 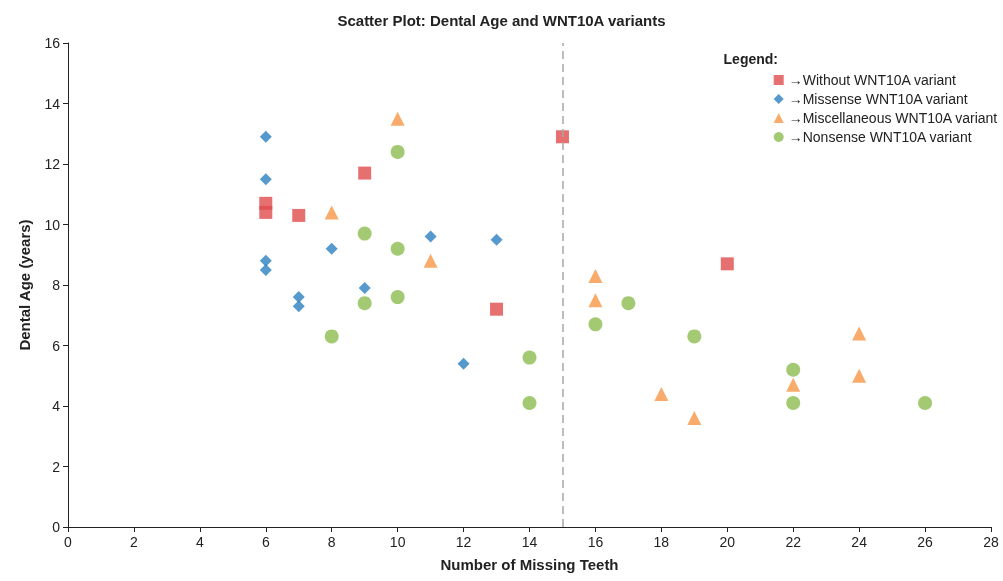 What do you see at coordinates (199, 542) in the screenshot?
I see `x-tick-label: 4` at bounding box center [199, 542].